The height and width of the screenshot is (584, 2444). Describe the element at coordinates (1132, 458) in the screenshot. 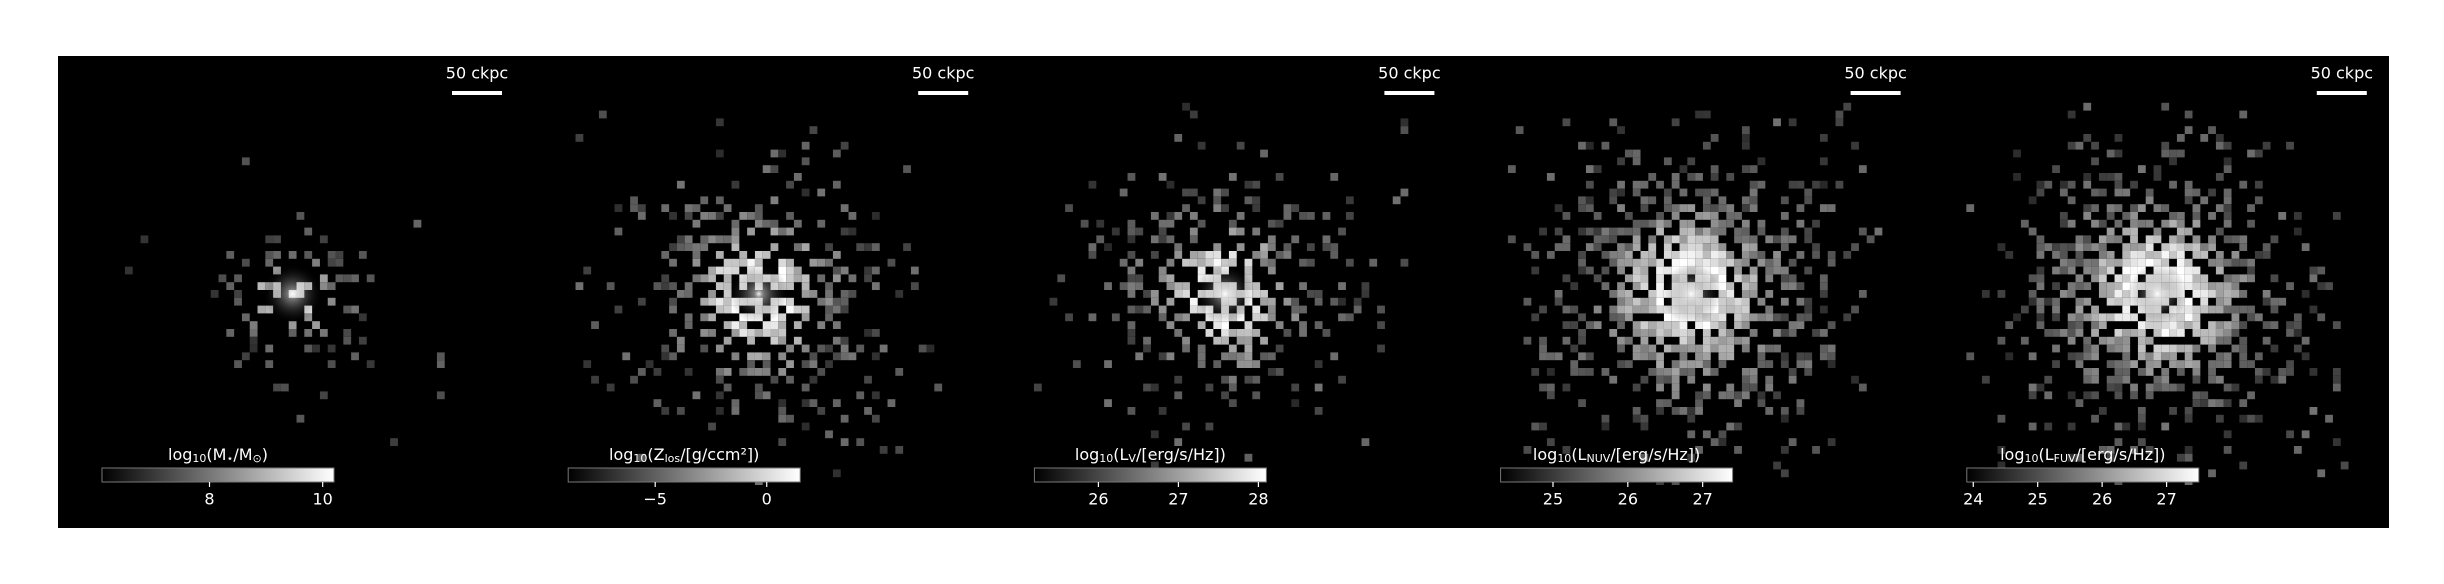

I see `colorbar-label-part: V` at that location.